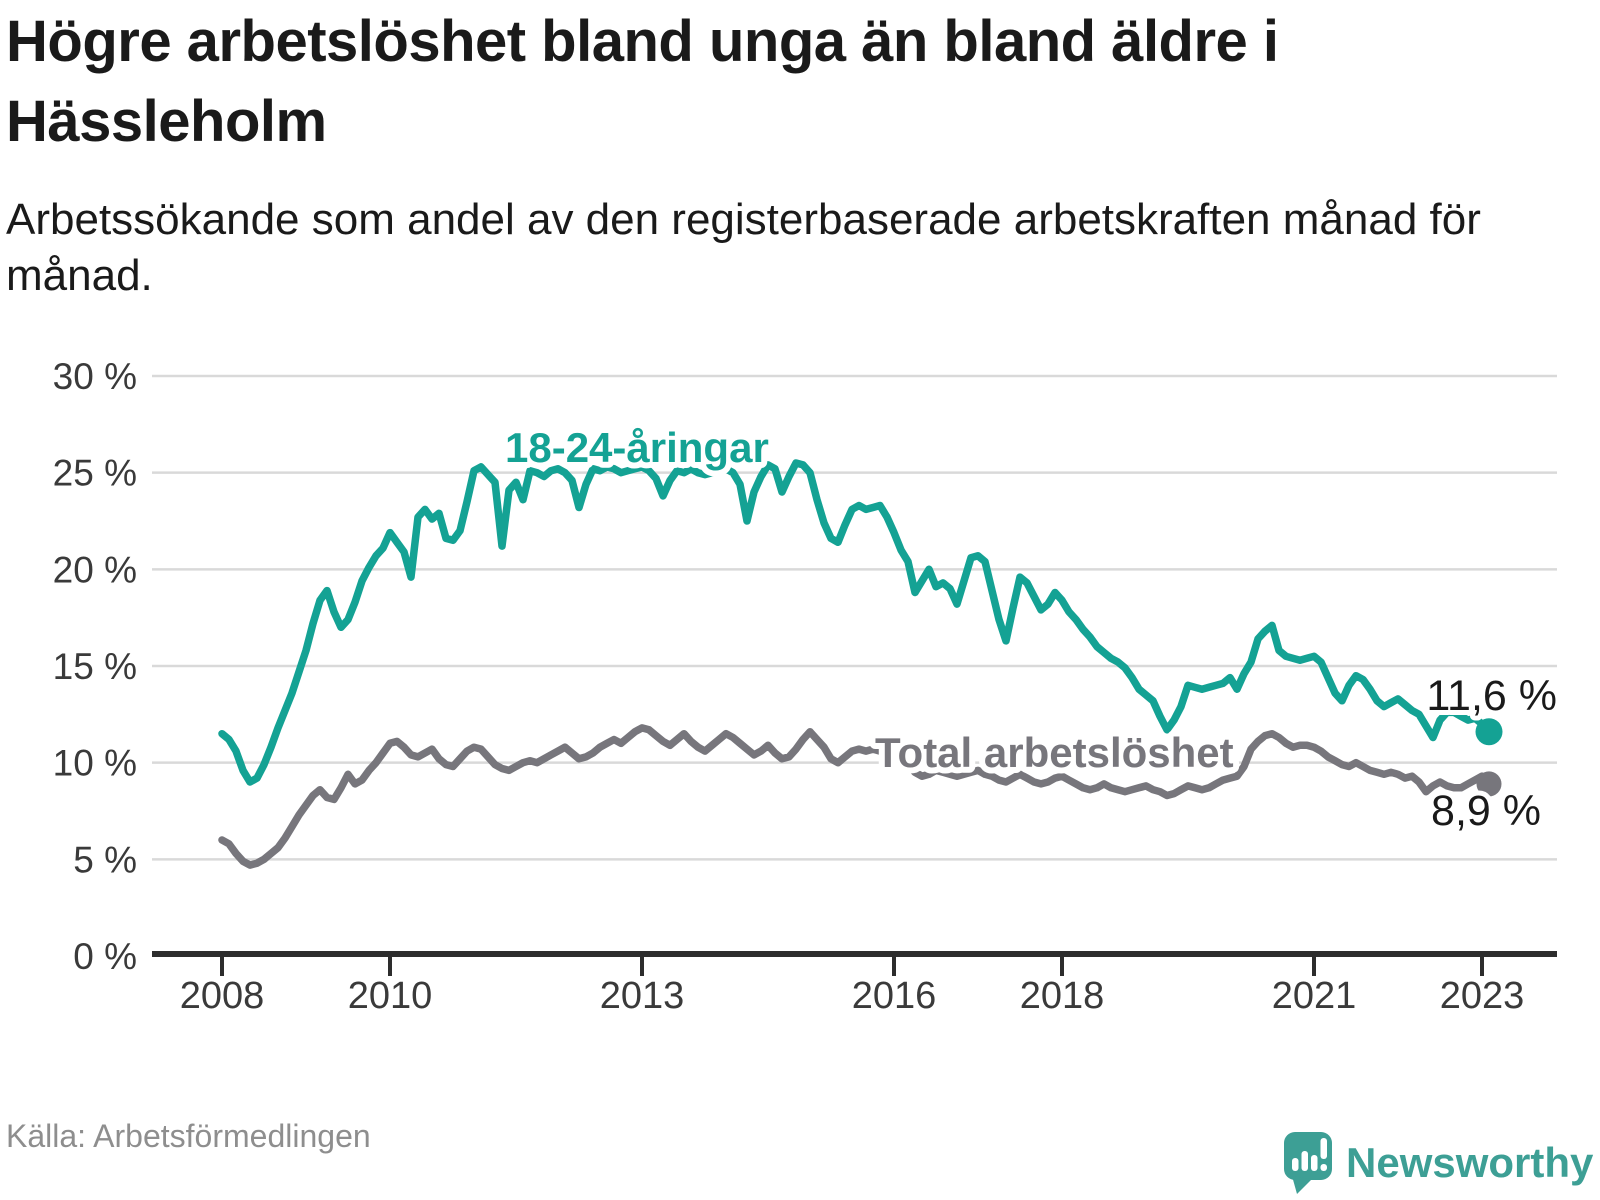 The width and height of the screenshot is (1600, 1200). What do you see at coordinates (1489, 732) in the screenshot?
I see `end-dot-young` at bounding box center [1489, 732].